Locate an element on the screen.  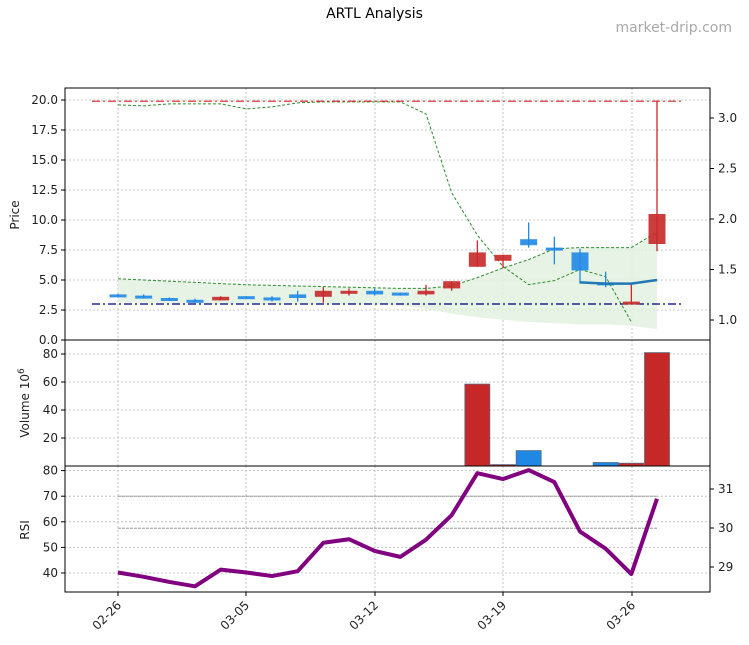
y-tick-label: 20 is located at coordinates (50, 438).